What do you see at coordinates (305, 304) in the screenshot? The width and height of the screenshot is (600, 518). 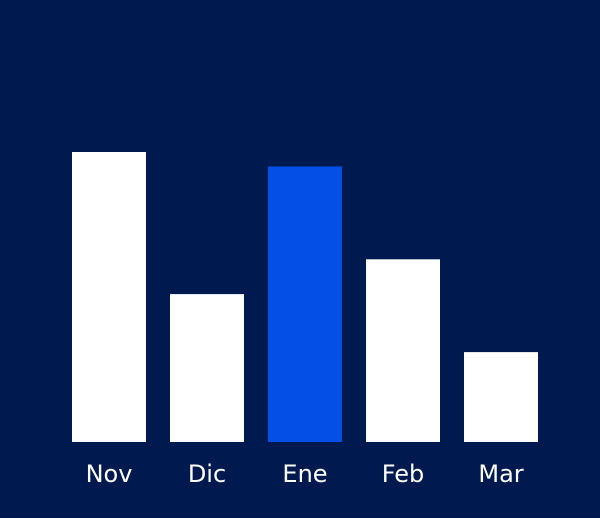 I see `bar-ene` at bounding box center [305, 304].